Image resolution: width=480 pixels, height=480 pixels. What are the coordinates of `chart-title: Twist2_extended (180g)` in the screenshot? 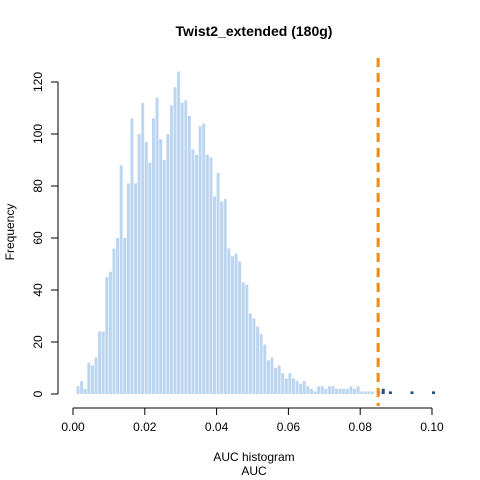 It's located at (254, 31).